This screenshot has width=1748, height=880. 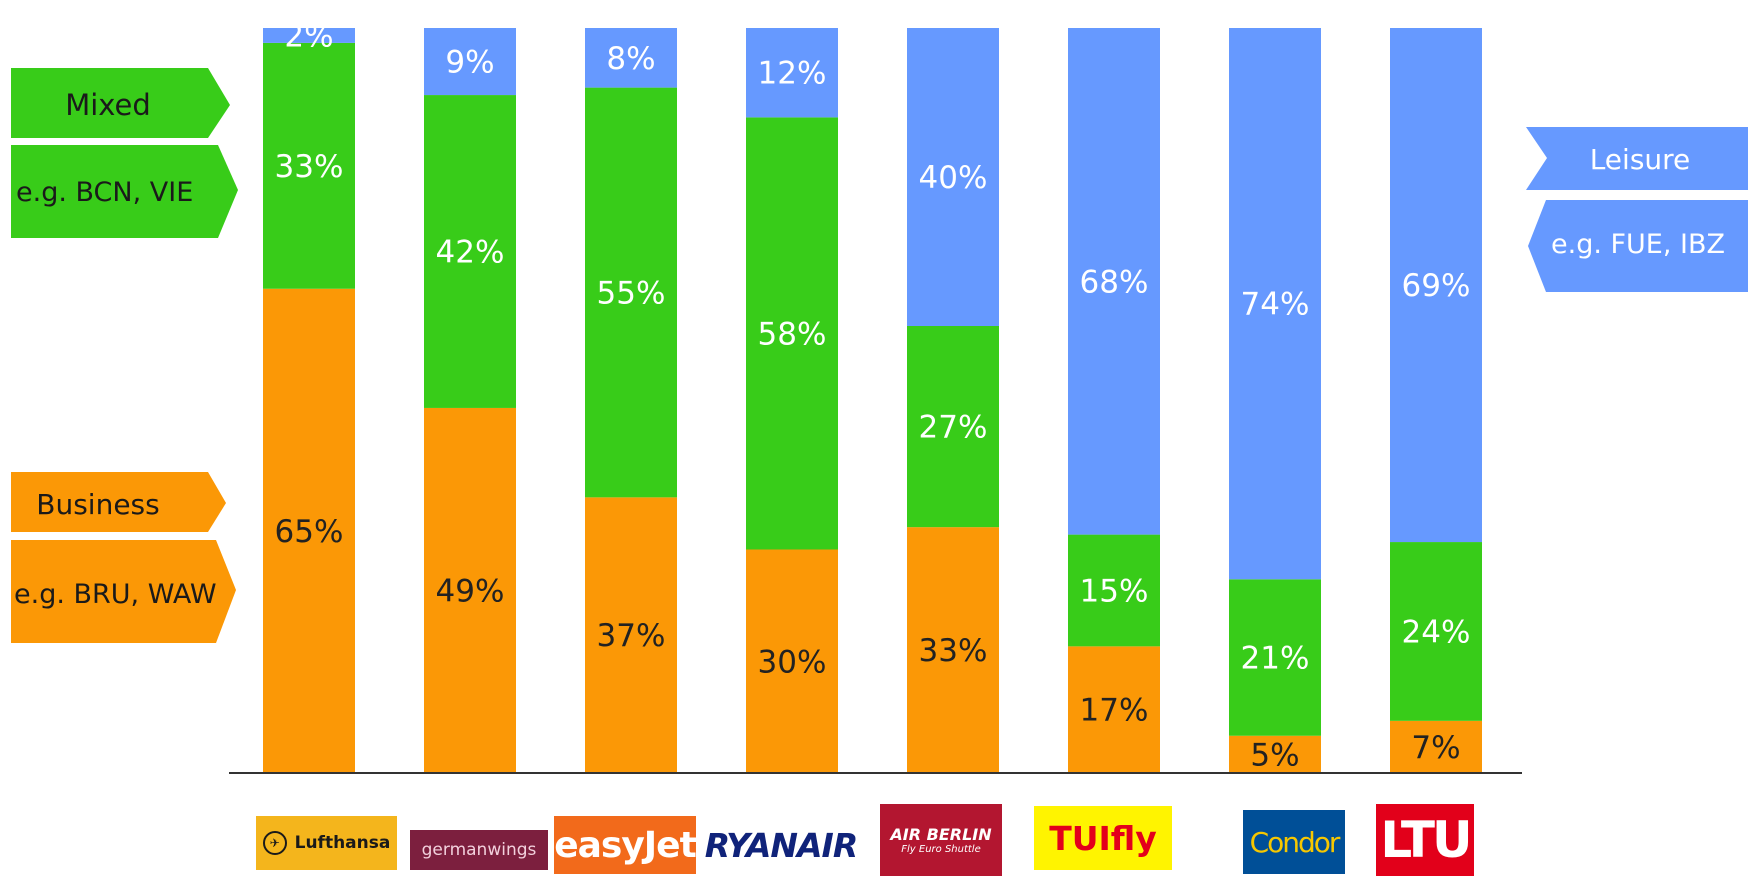 I want to click on bar-easyjet-leisure, so click(x=631, y=58).